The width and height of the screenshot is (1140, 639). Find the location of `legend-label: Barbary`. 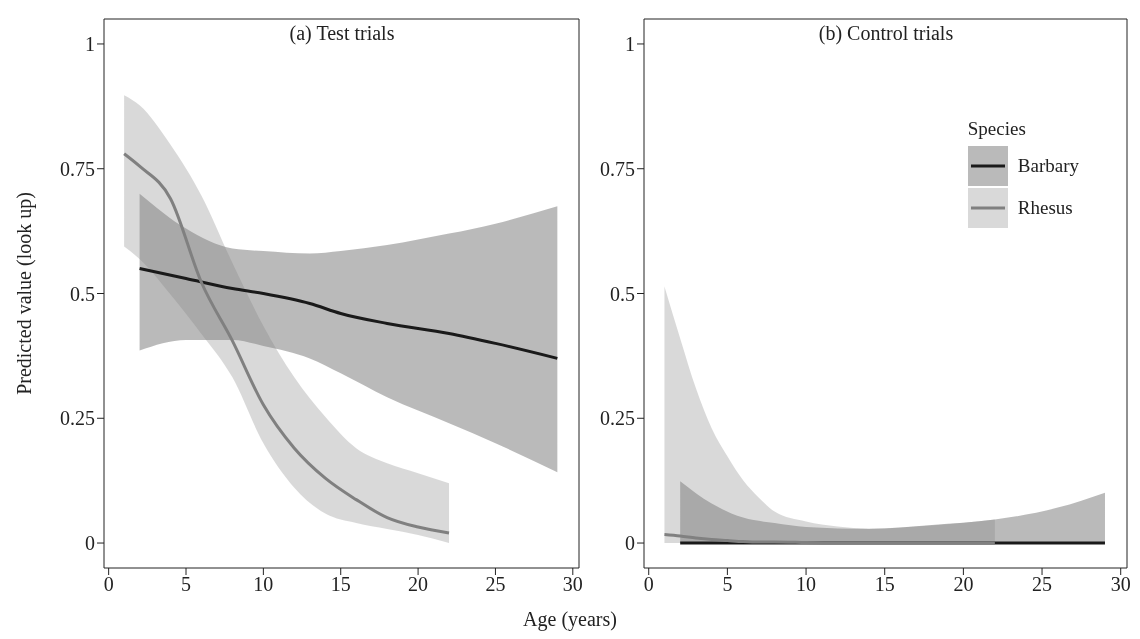

legend-label: Barbary is located at coordinates (1048, 166).